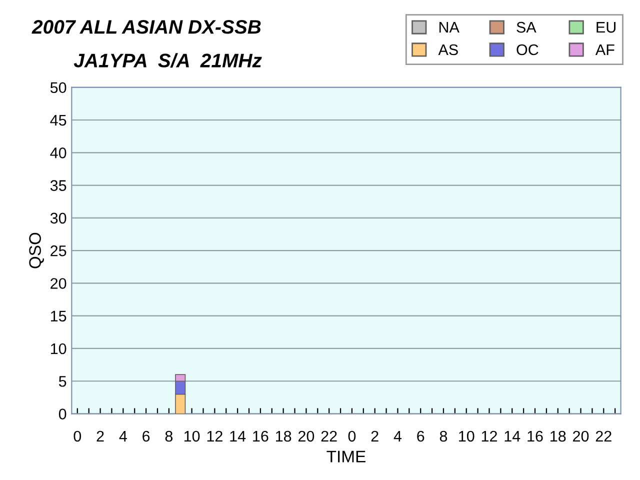 The image size is (640, 480). What do you see at coordinates (448, 50) in the screenshot?
I see `legend-label: AS` at bounding box center [448, 50].